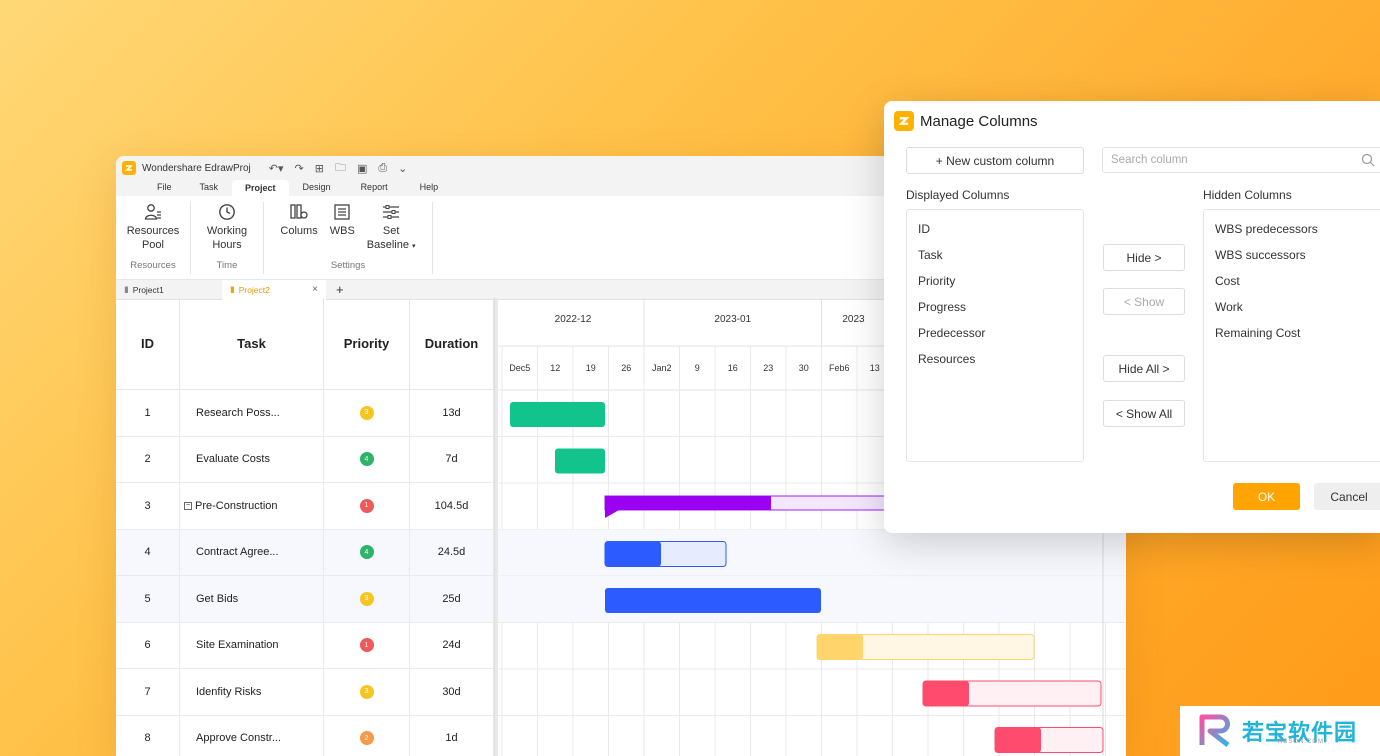 The width and height of the screenshot is (1380, 756). Describe the element at coordinates (924, 229) in the screenshot. I see `column-list-item: ID` at that location.